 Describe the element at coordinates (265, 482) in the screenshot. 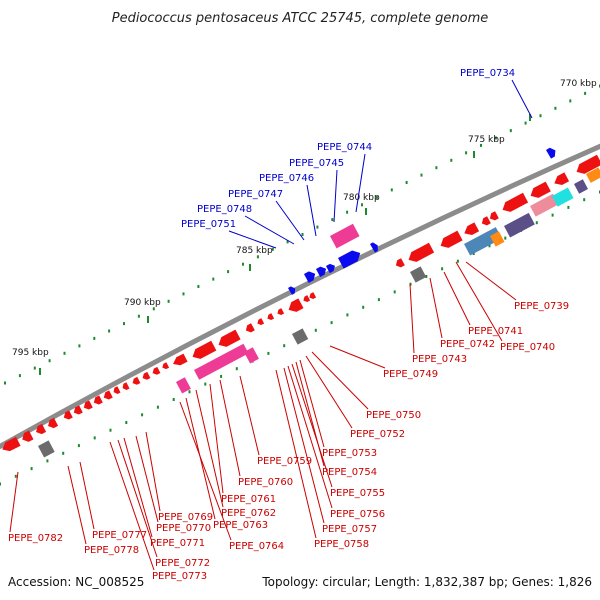

I see `reverse-gene-label: PEPE_0760` at that location.